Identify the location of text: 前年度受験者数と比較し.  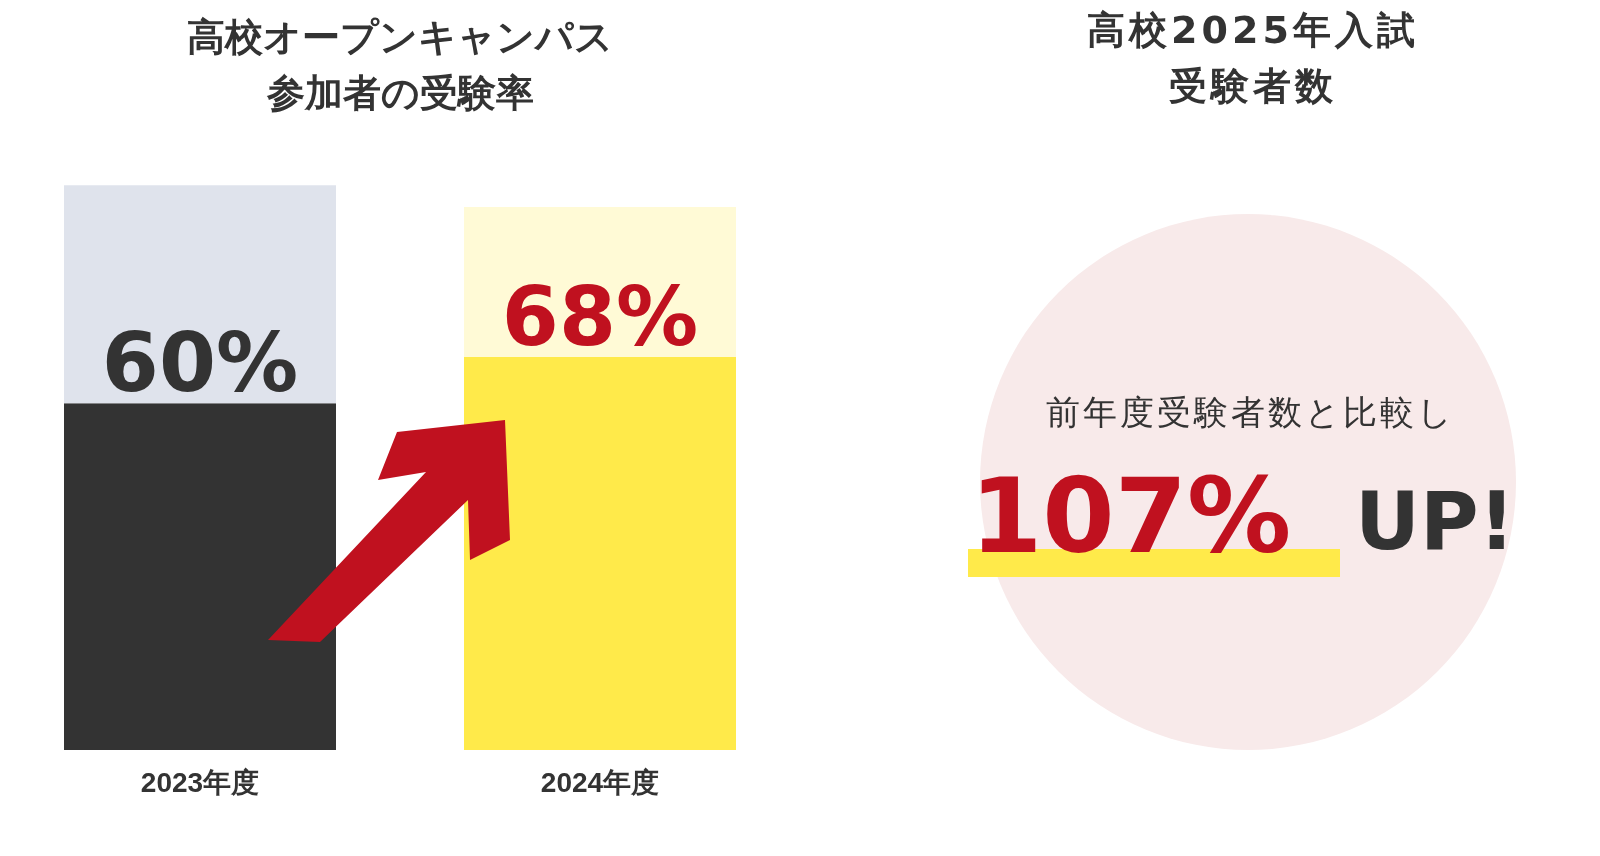
(1250, 412).